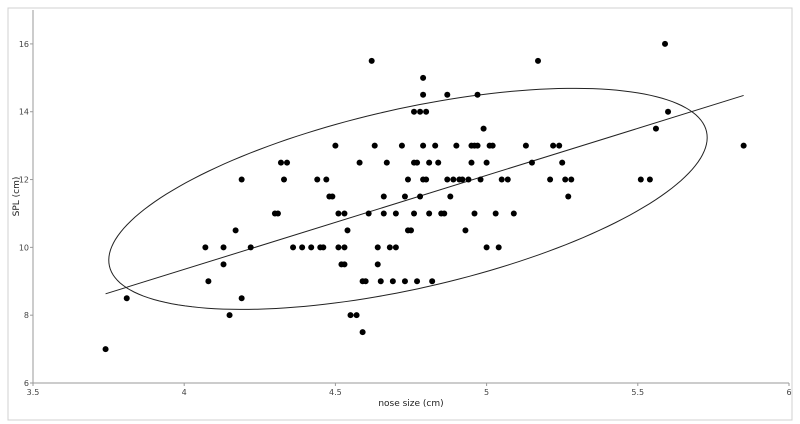 This screenshot has height=424, width=800. I want to click on x-tick-label: 6, so click(788, 392).